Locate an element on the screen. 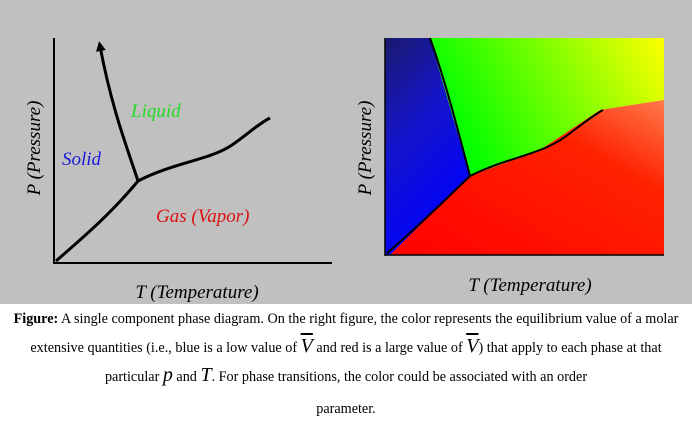 This screenshot has height=423, width=692. symbol-molar-volume-2: V is located at coordinates (472, 346).